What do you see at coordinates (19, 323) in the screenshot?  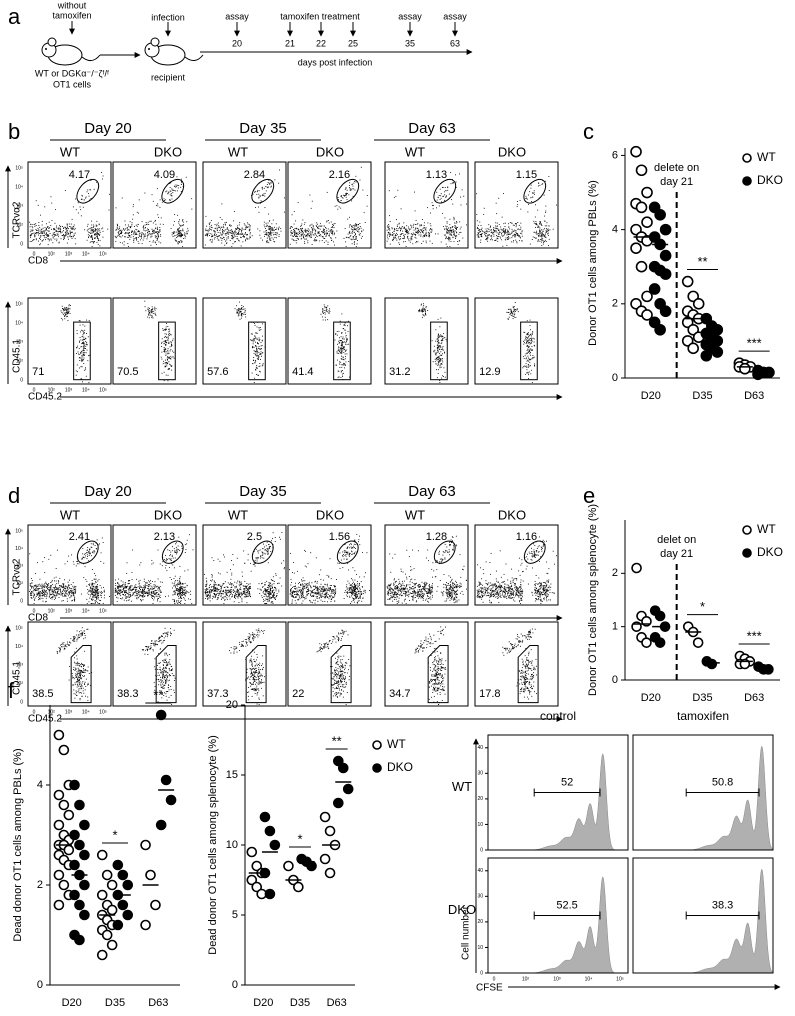 I see `tick-label: 10⁴` at bounding box center [19, 323].